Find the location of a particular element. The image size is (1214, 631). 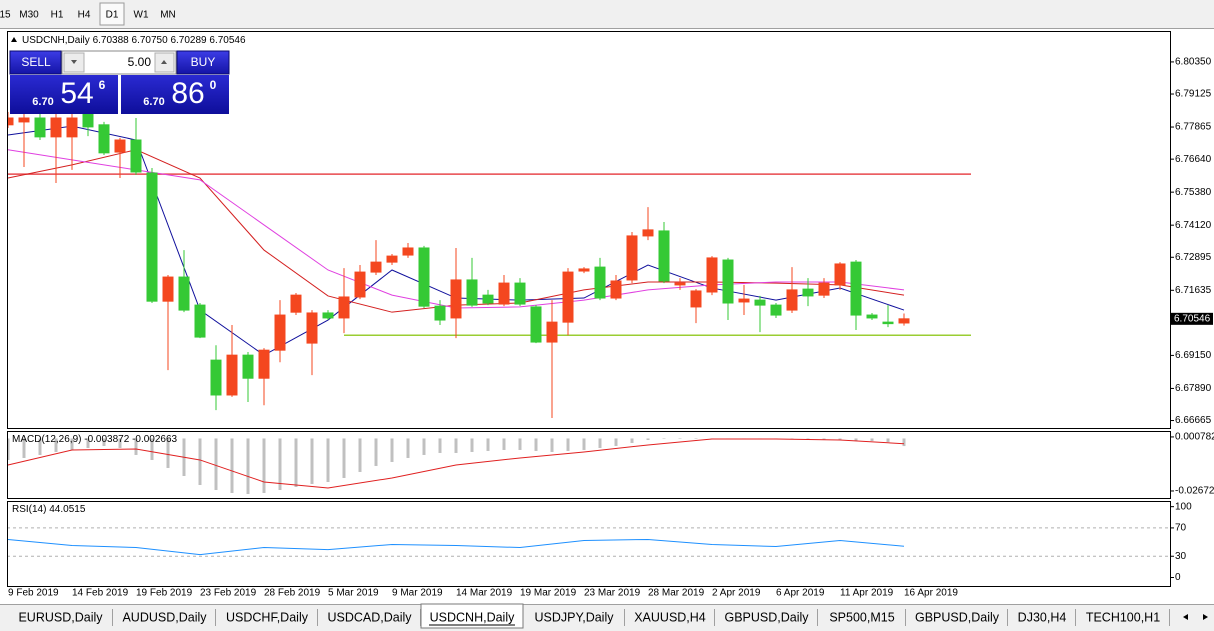

current-price-marker is located at coordinates (1192, 318).